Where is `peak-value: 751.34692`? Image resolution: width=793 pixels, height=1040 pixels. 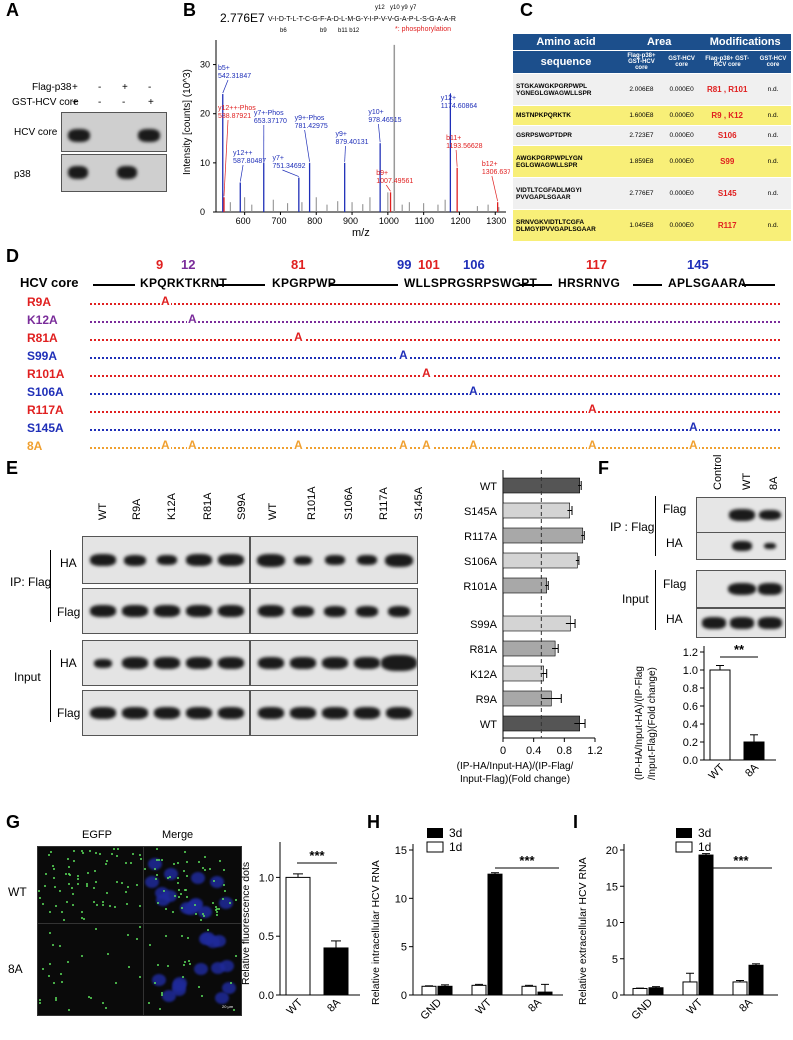 peak-value: 751.34692 is located at coordinates (288, 166).